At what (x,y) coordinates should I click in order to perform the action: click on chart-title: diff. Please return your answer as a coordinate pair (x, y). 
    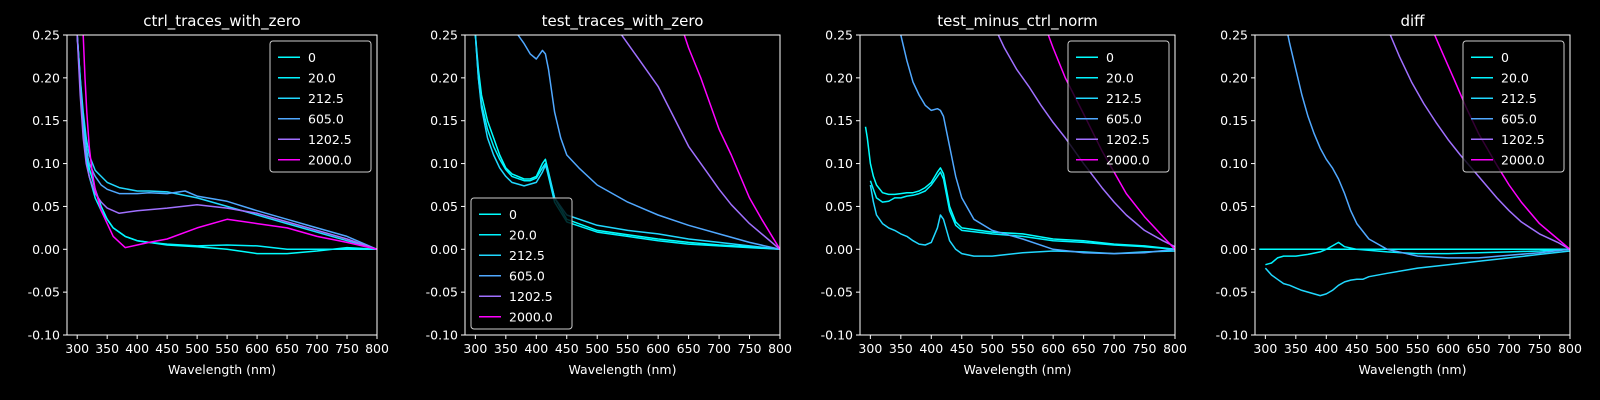
    Looking at the image, I should click on (1412, 21).